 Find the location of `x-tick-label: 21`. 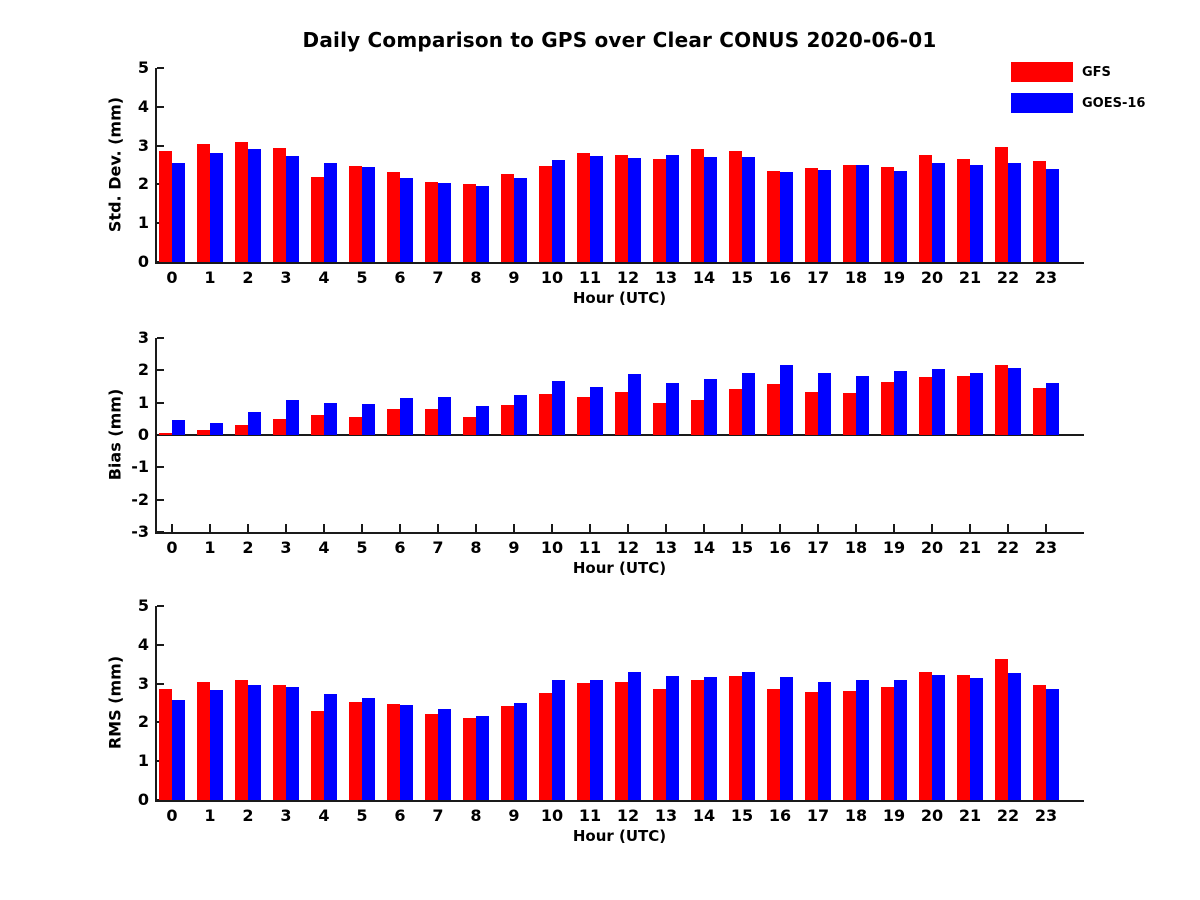

x-tick-label: 21 is located at coordinates (970, 277).